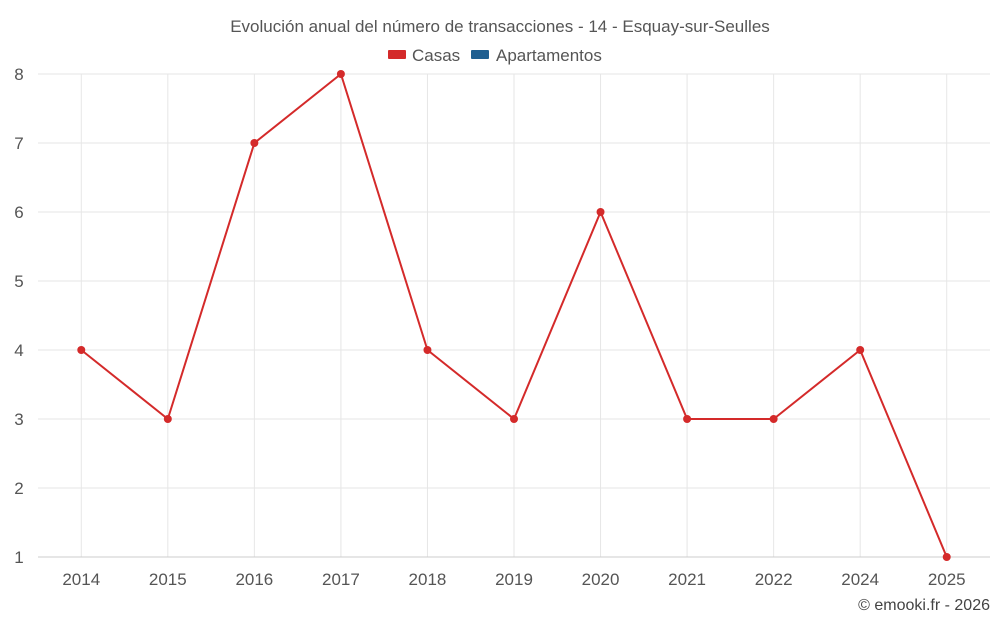  I want to click on y-axis-ticks: 1 2 3 4 5 6 7 8, so click(18, 316).